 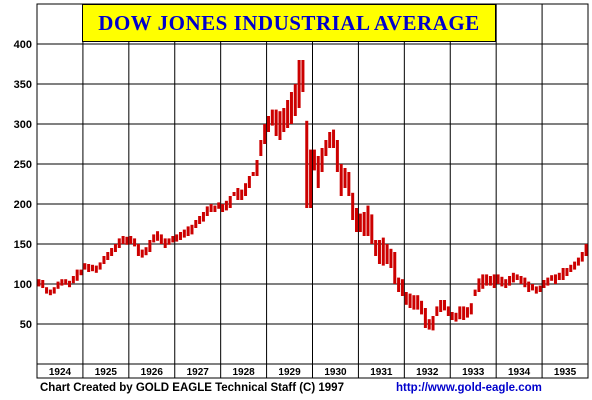 I want to click on x-tick-label: 1933, so click(x=473, y=372).